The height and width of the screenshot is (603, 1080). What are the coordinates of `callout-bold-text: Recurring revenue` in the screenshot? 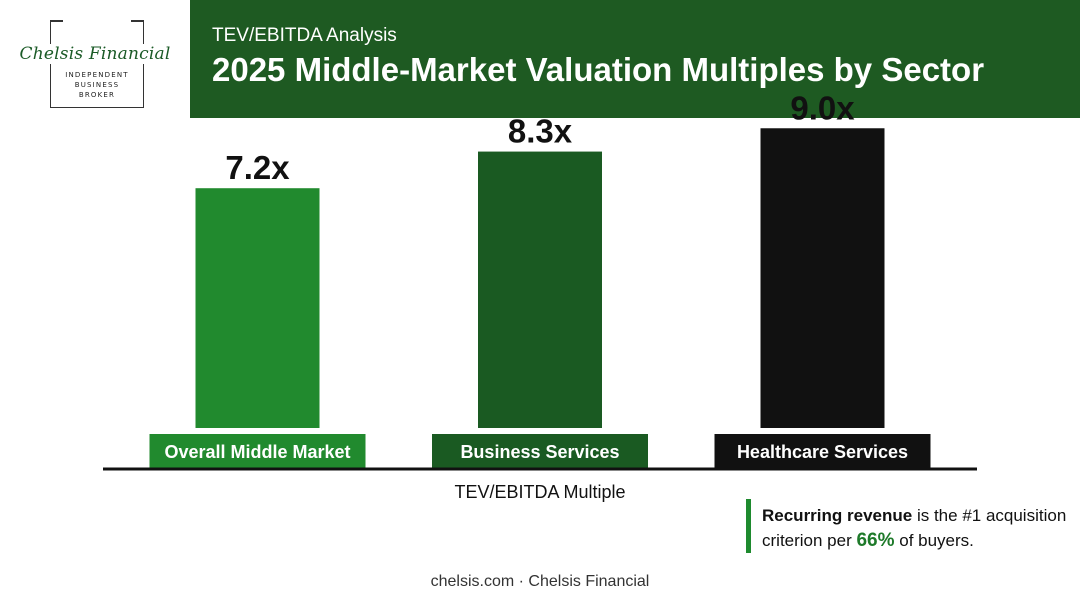 It's located at (837, 515).